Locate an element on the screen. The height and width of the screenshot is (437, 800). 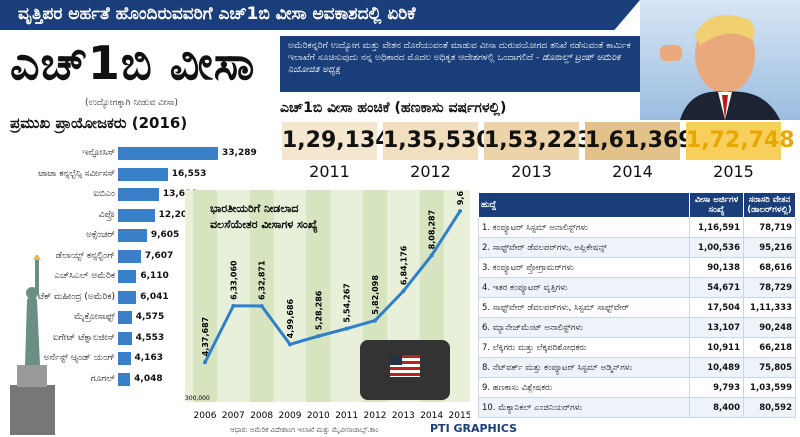
issued-title: ಎಚ್‌1ಬಿ ವೀಸಾ ಹಂಚಿಕೆ (ಹಣಕಾಸು ವರ್ಷಗಳಲ್ಲಿ) is located at coordinates (393, 108).